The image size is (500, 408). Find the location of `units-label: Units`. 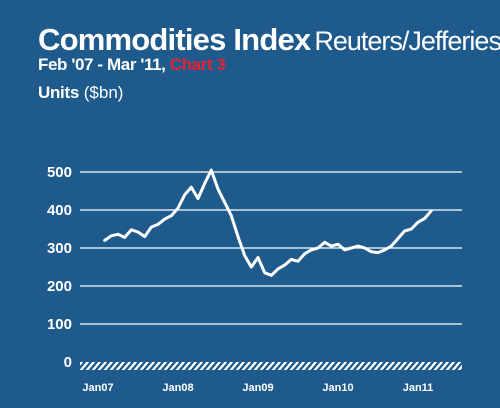

units-label: Units is located at coordinates (59, 92).